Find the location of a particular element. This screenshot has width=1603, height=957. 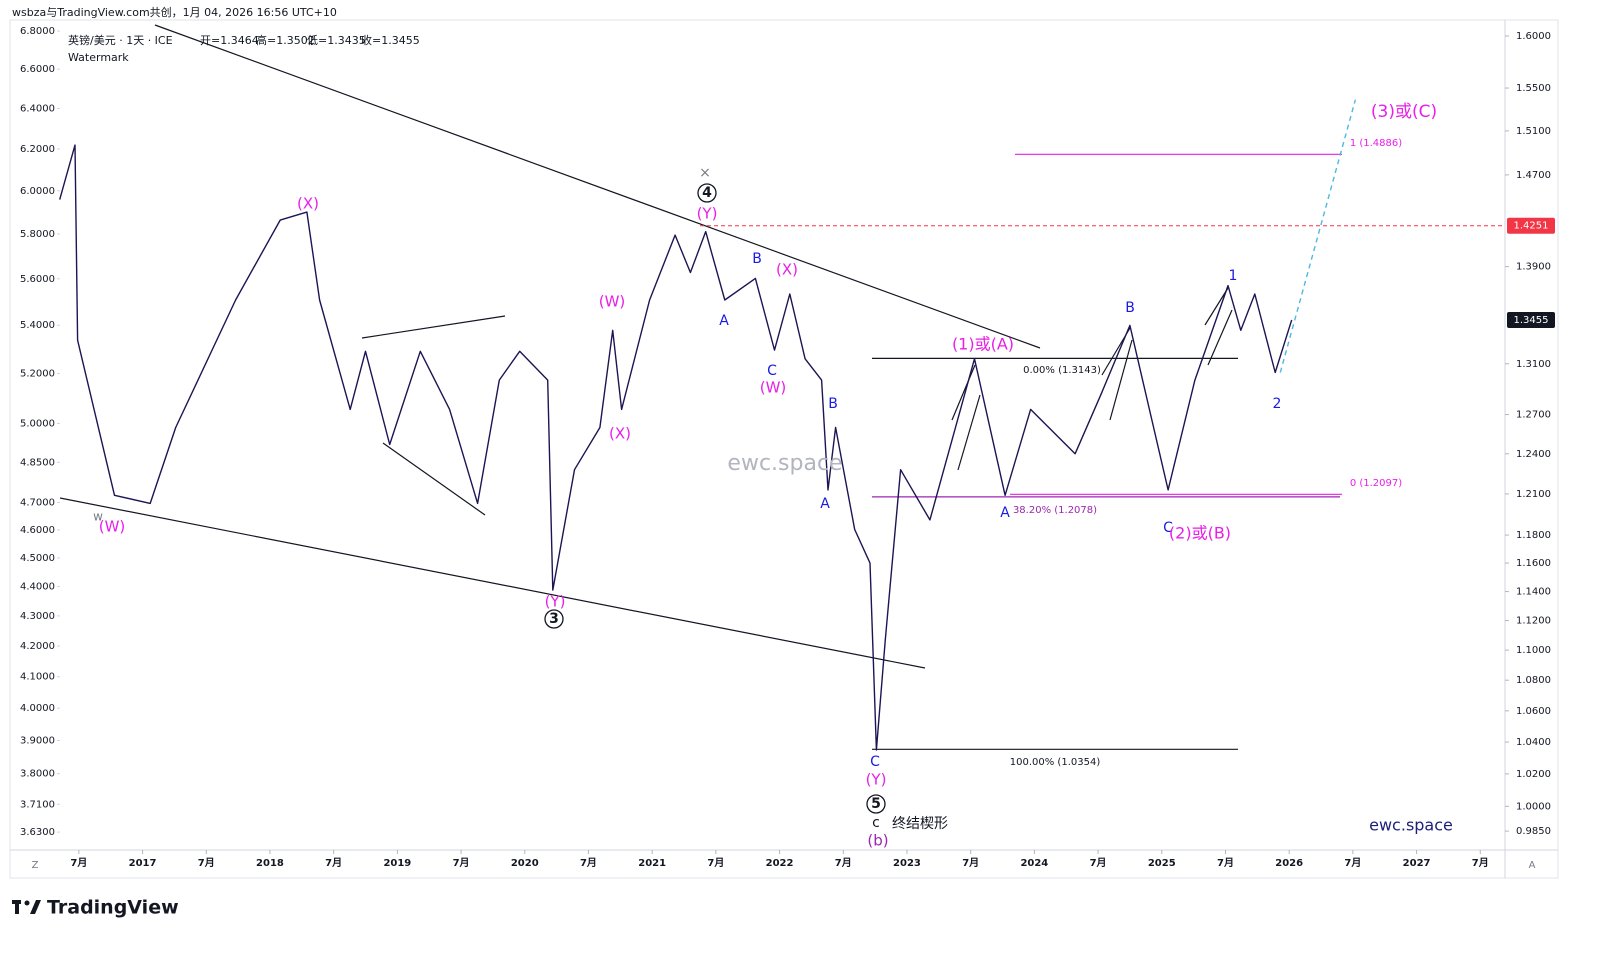

left-tick-label: 5.2000 is located at coordinates (37, 373).